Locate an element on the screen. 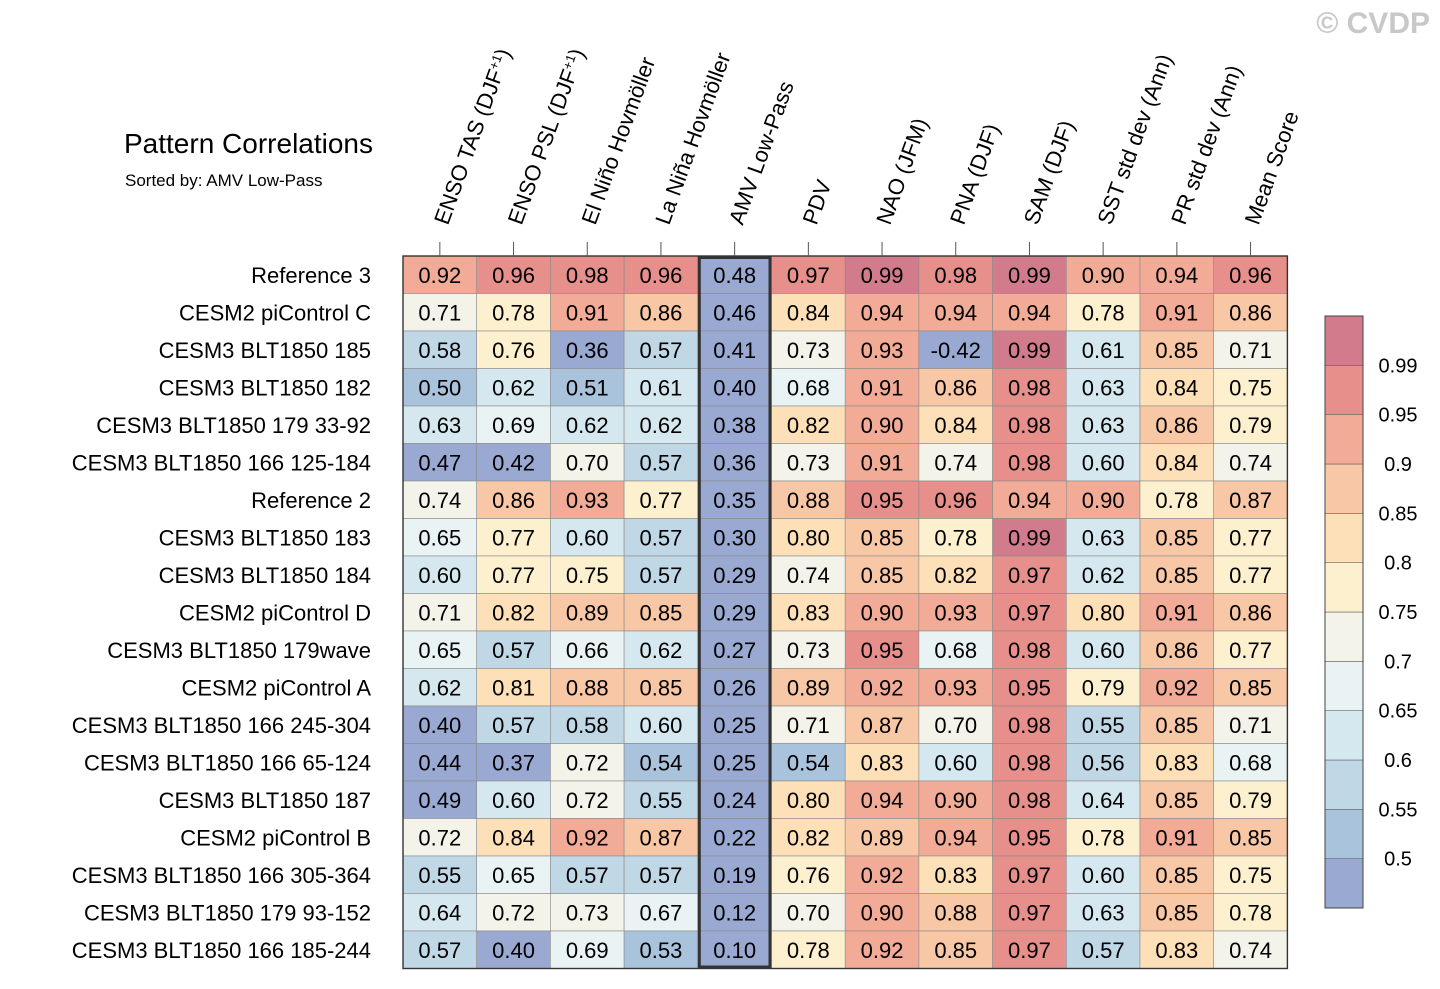 This screenshot has height=989, width=1440. row-label: CESM3 BLT1850 166 65-124 is located at coordinates (227, 762).